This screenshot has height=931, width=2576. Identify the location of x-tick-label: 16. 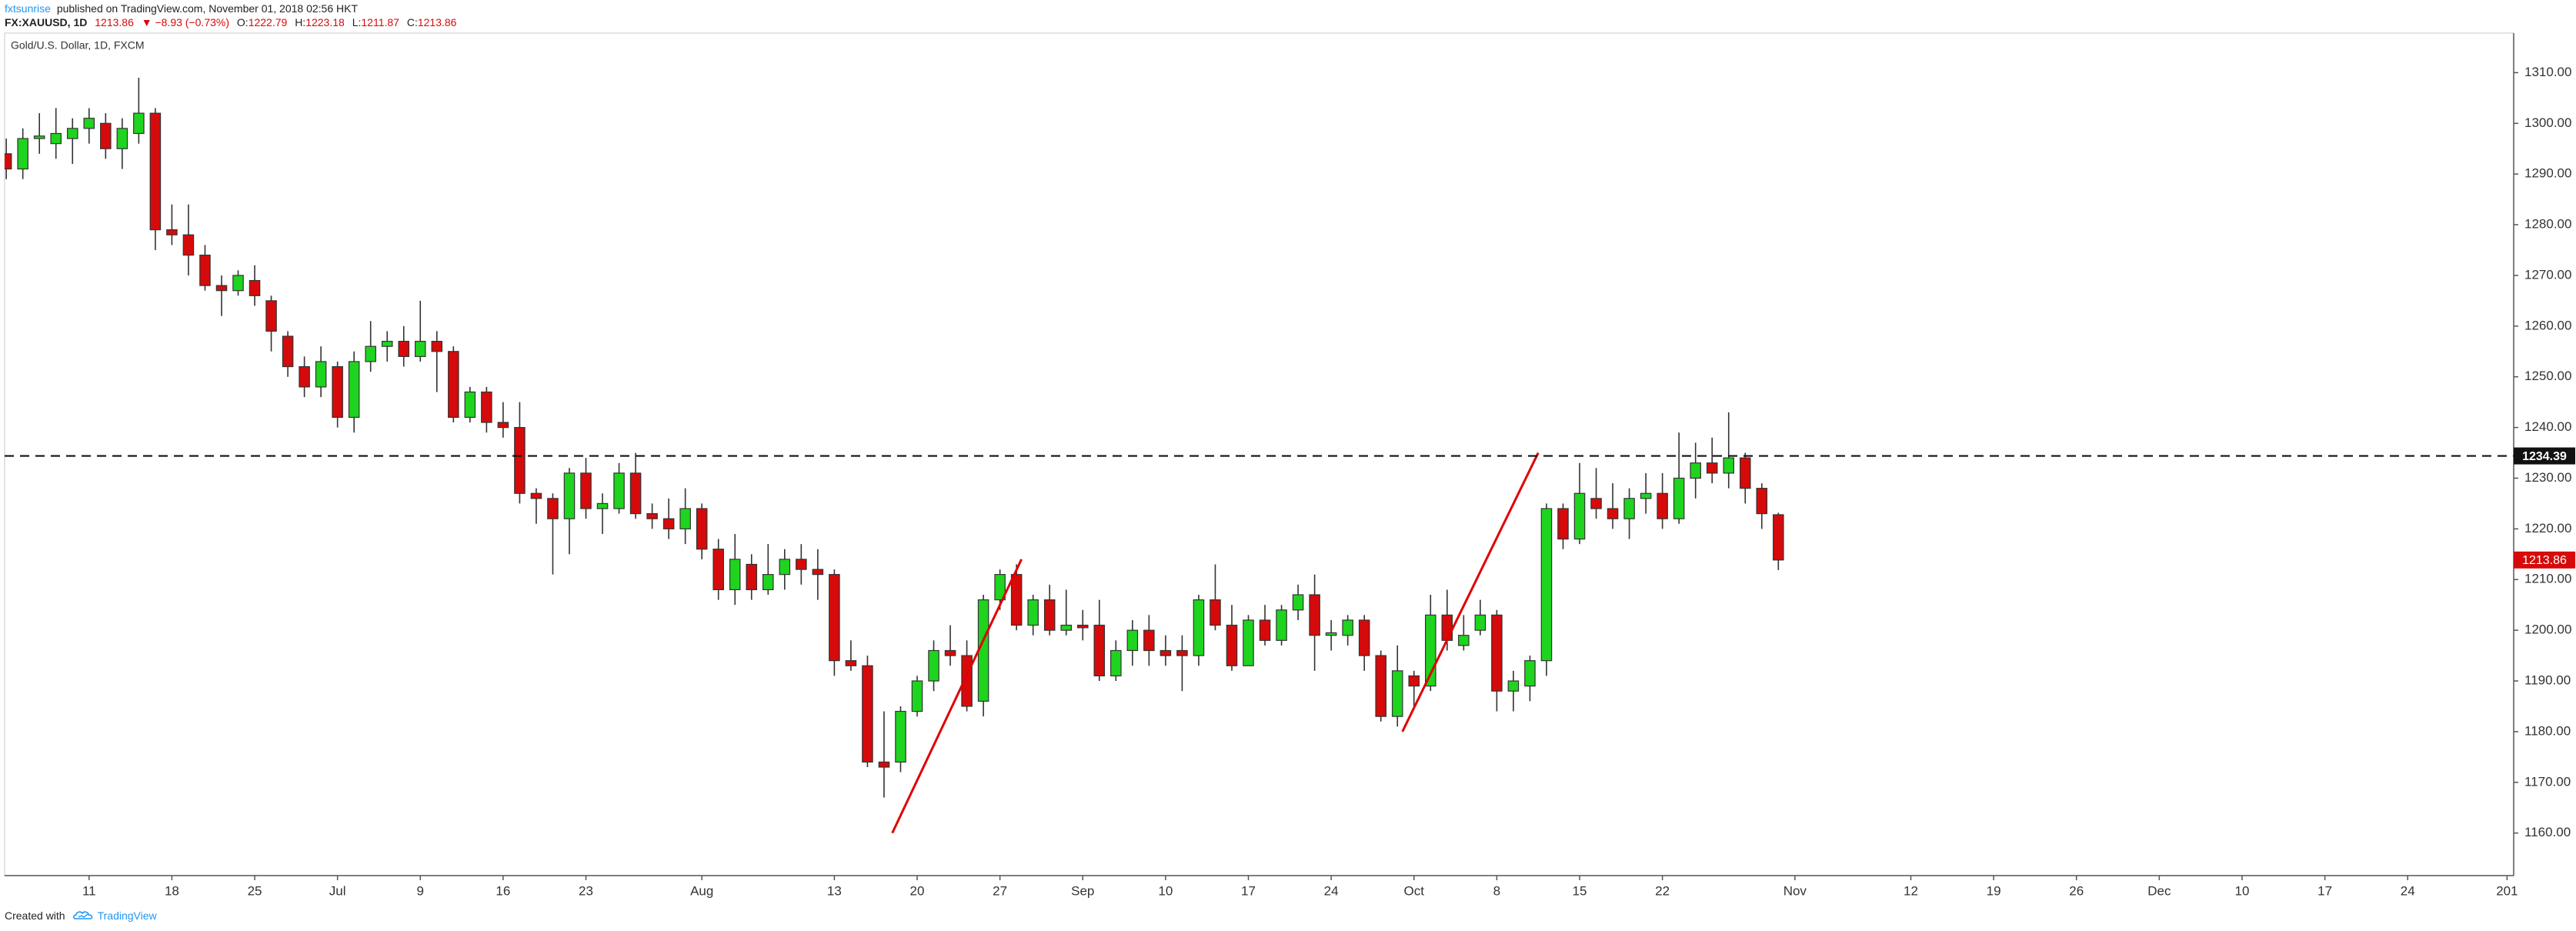
(503, 890).